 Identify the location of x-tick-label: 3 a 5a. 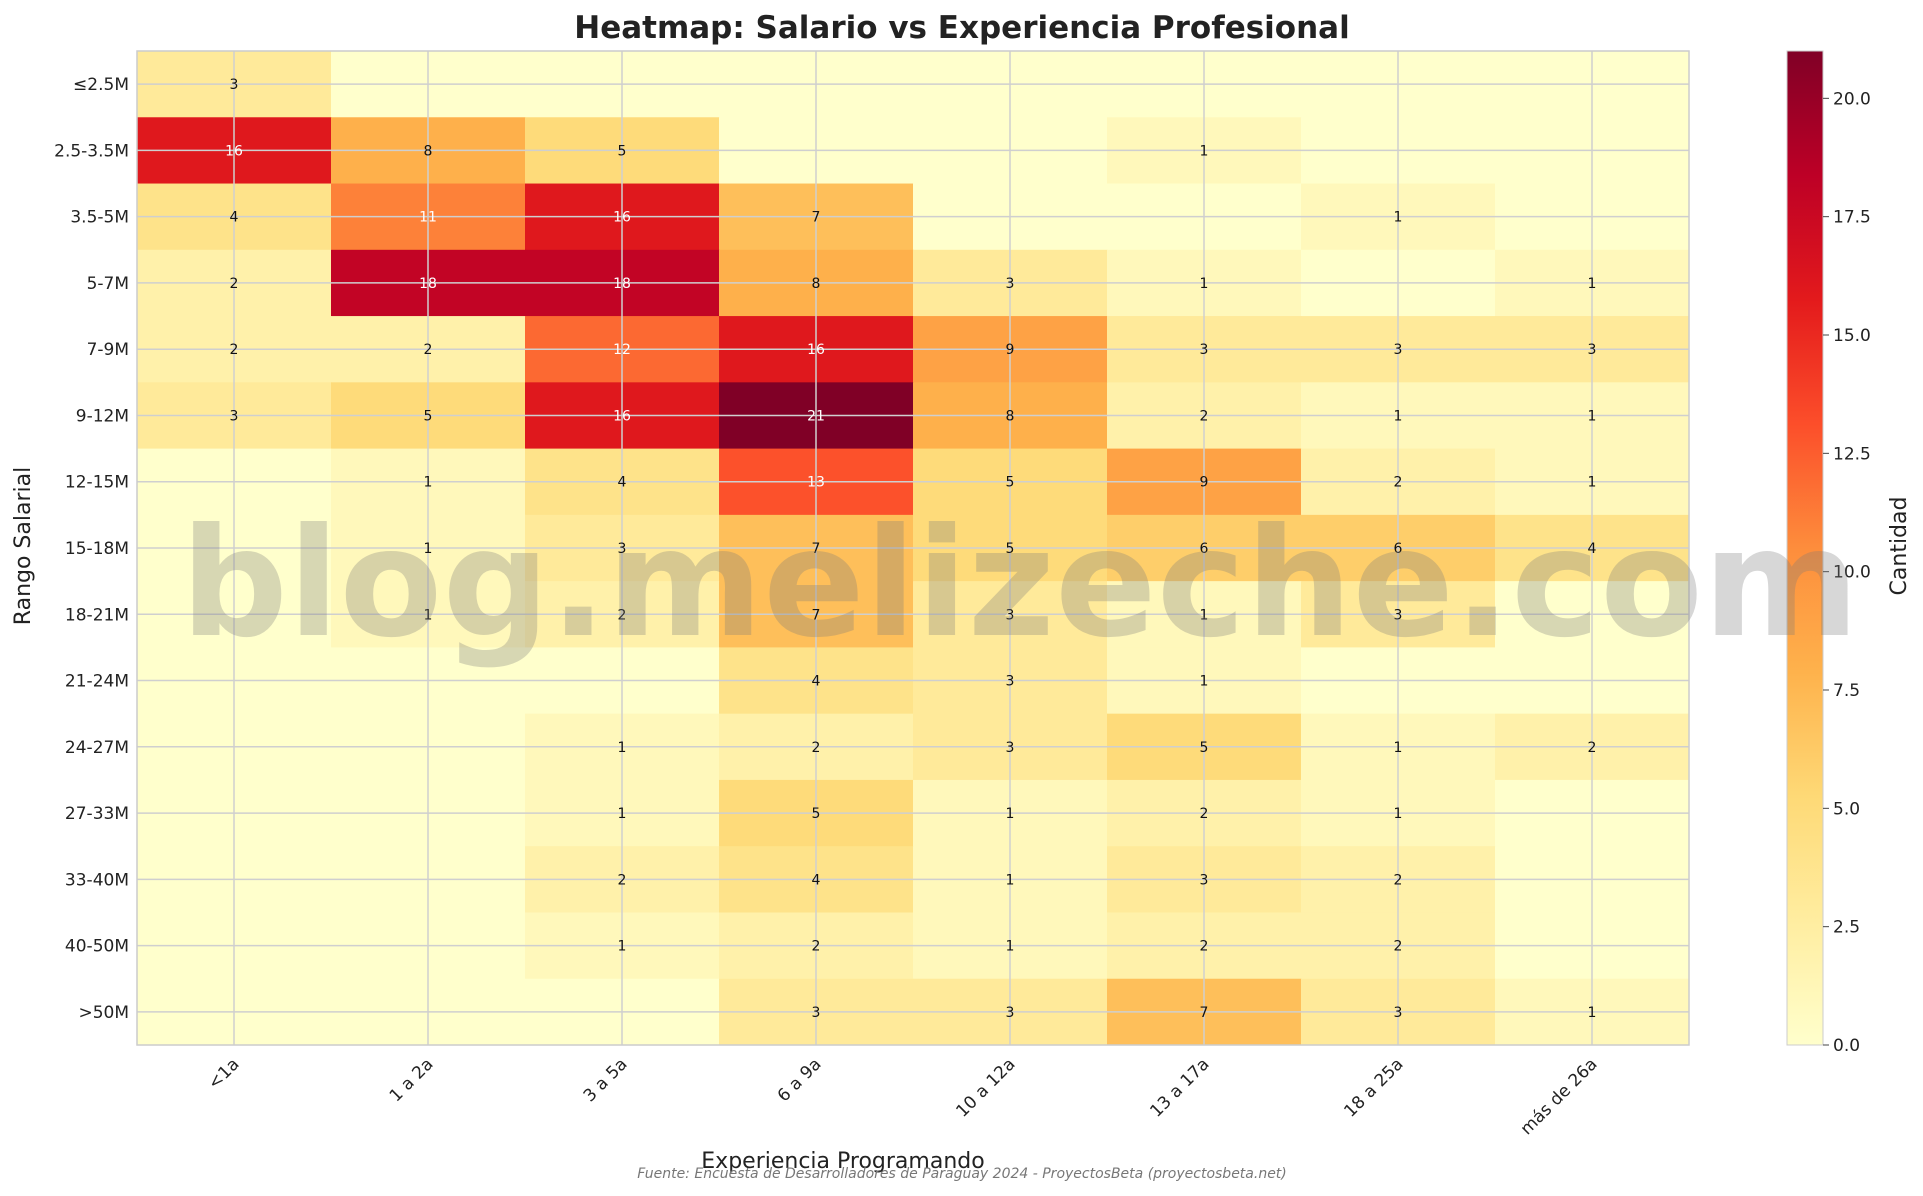
(606, 1080).